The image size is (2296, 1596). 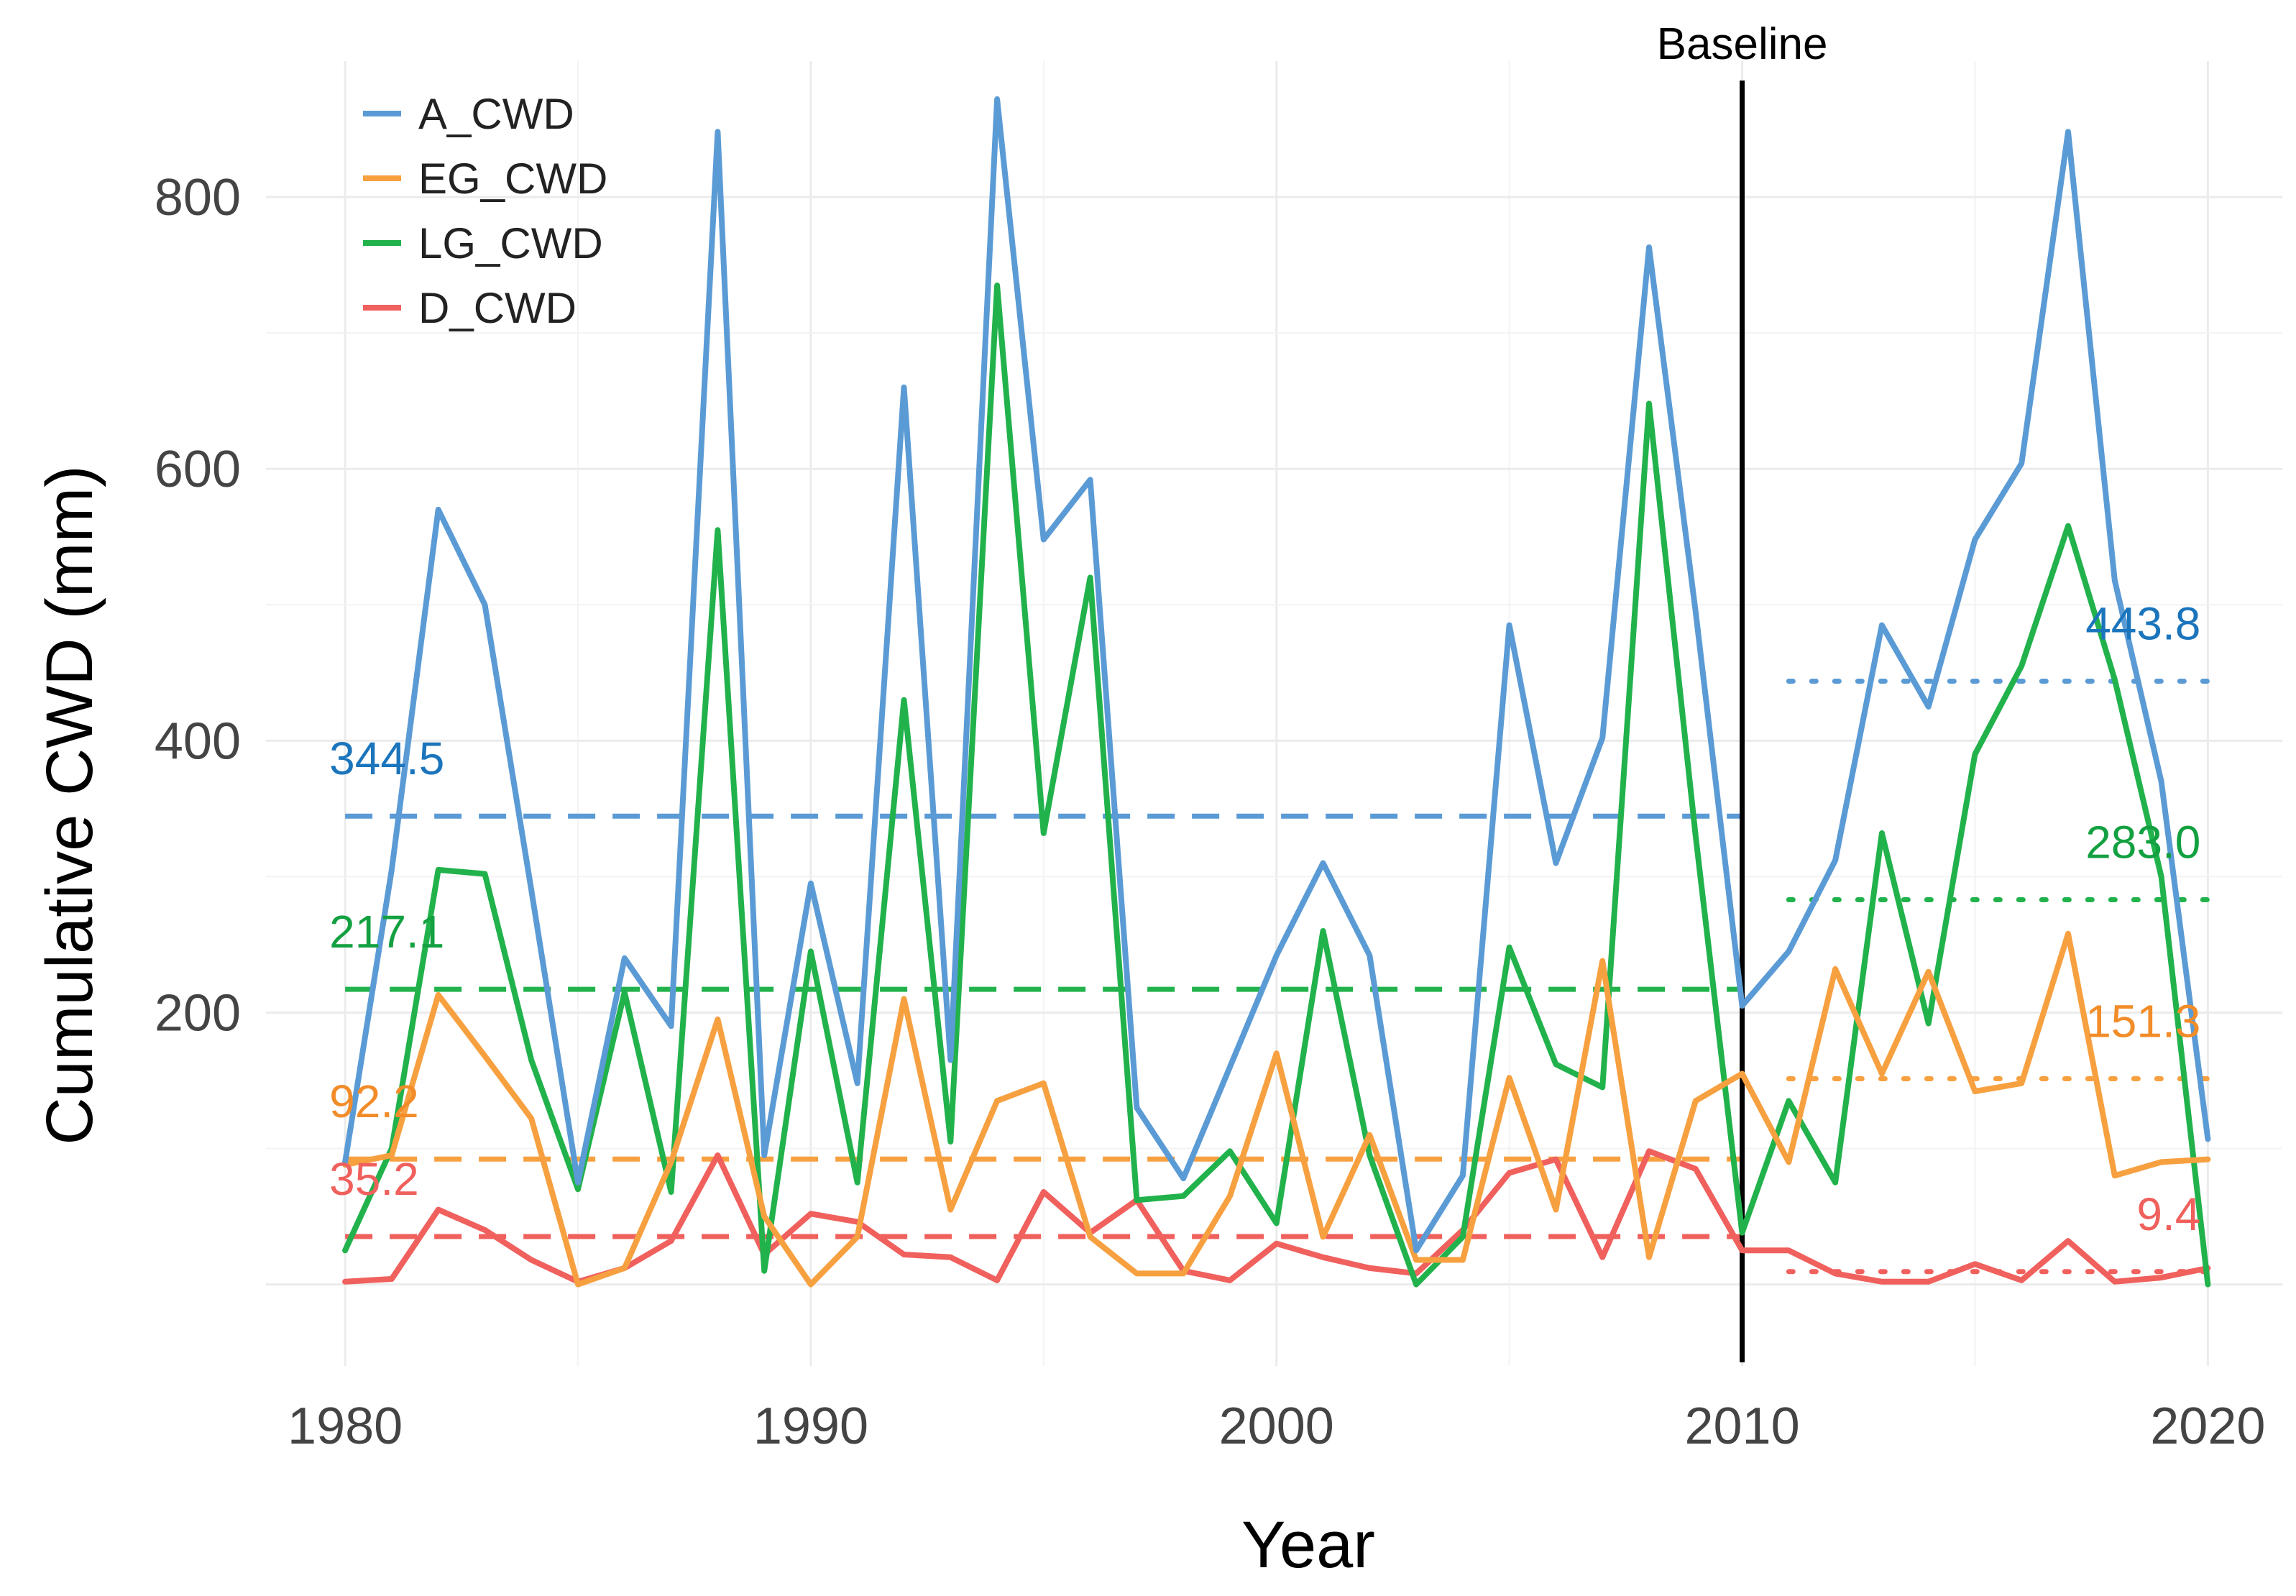 What do you see at coordinates (2142, 842) in the screenshot?
I see `mean-label-lg-cwd: 283.0` at bounding box center [2142, 842].